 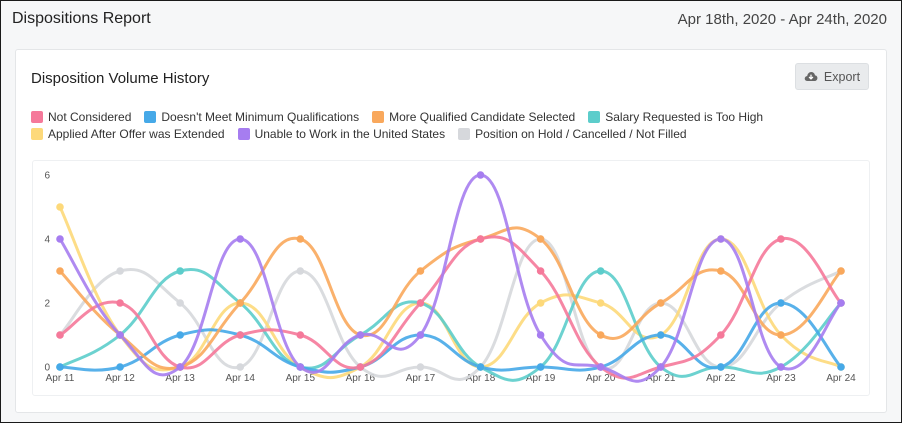 What do you see at coordinates (684, 116) in the screenshot?
I see `legend-label: Salary Requested is Too High` at bounding box center [684, 116].